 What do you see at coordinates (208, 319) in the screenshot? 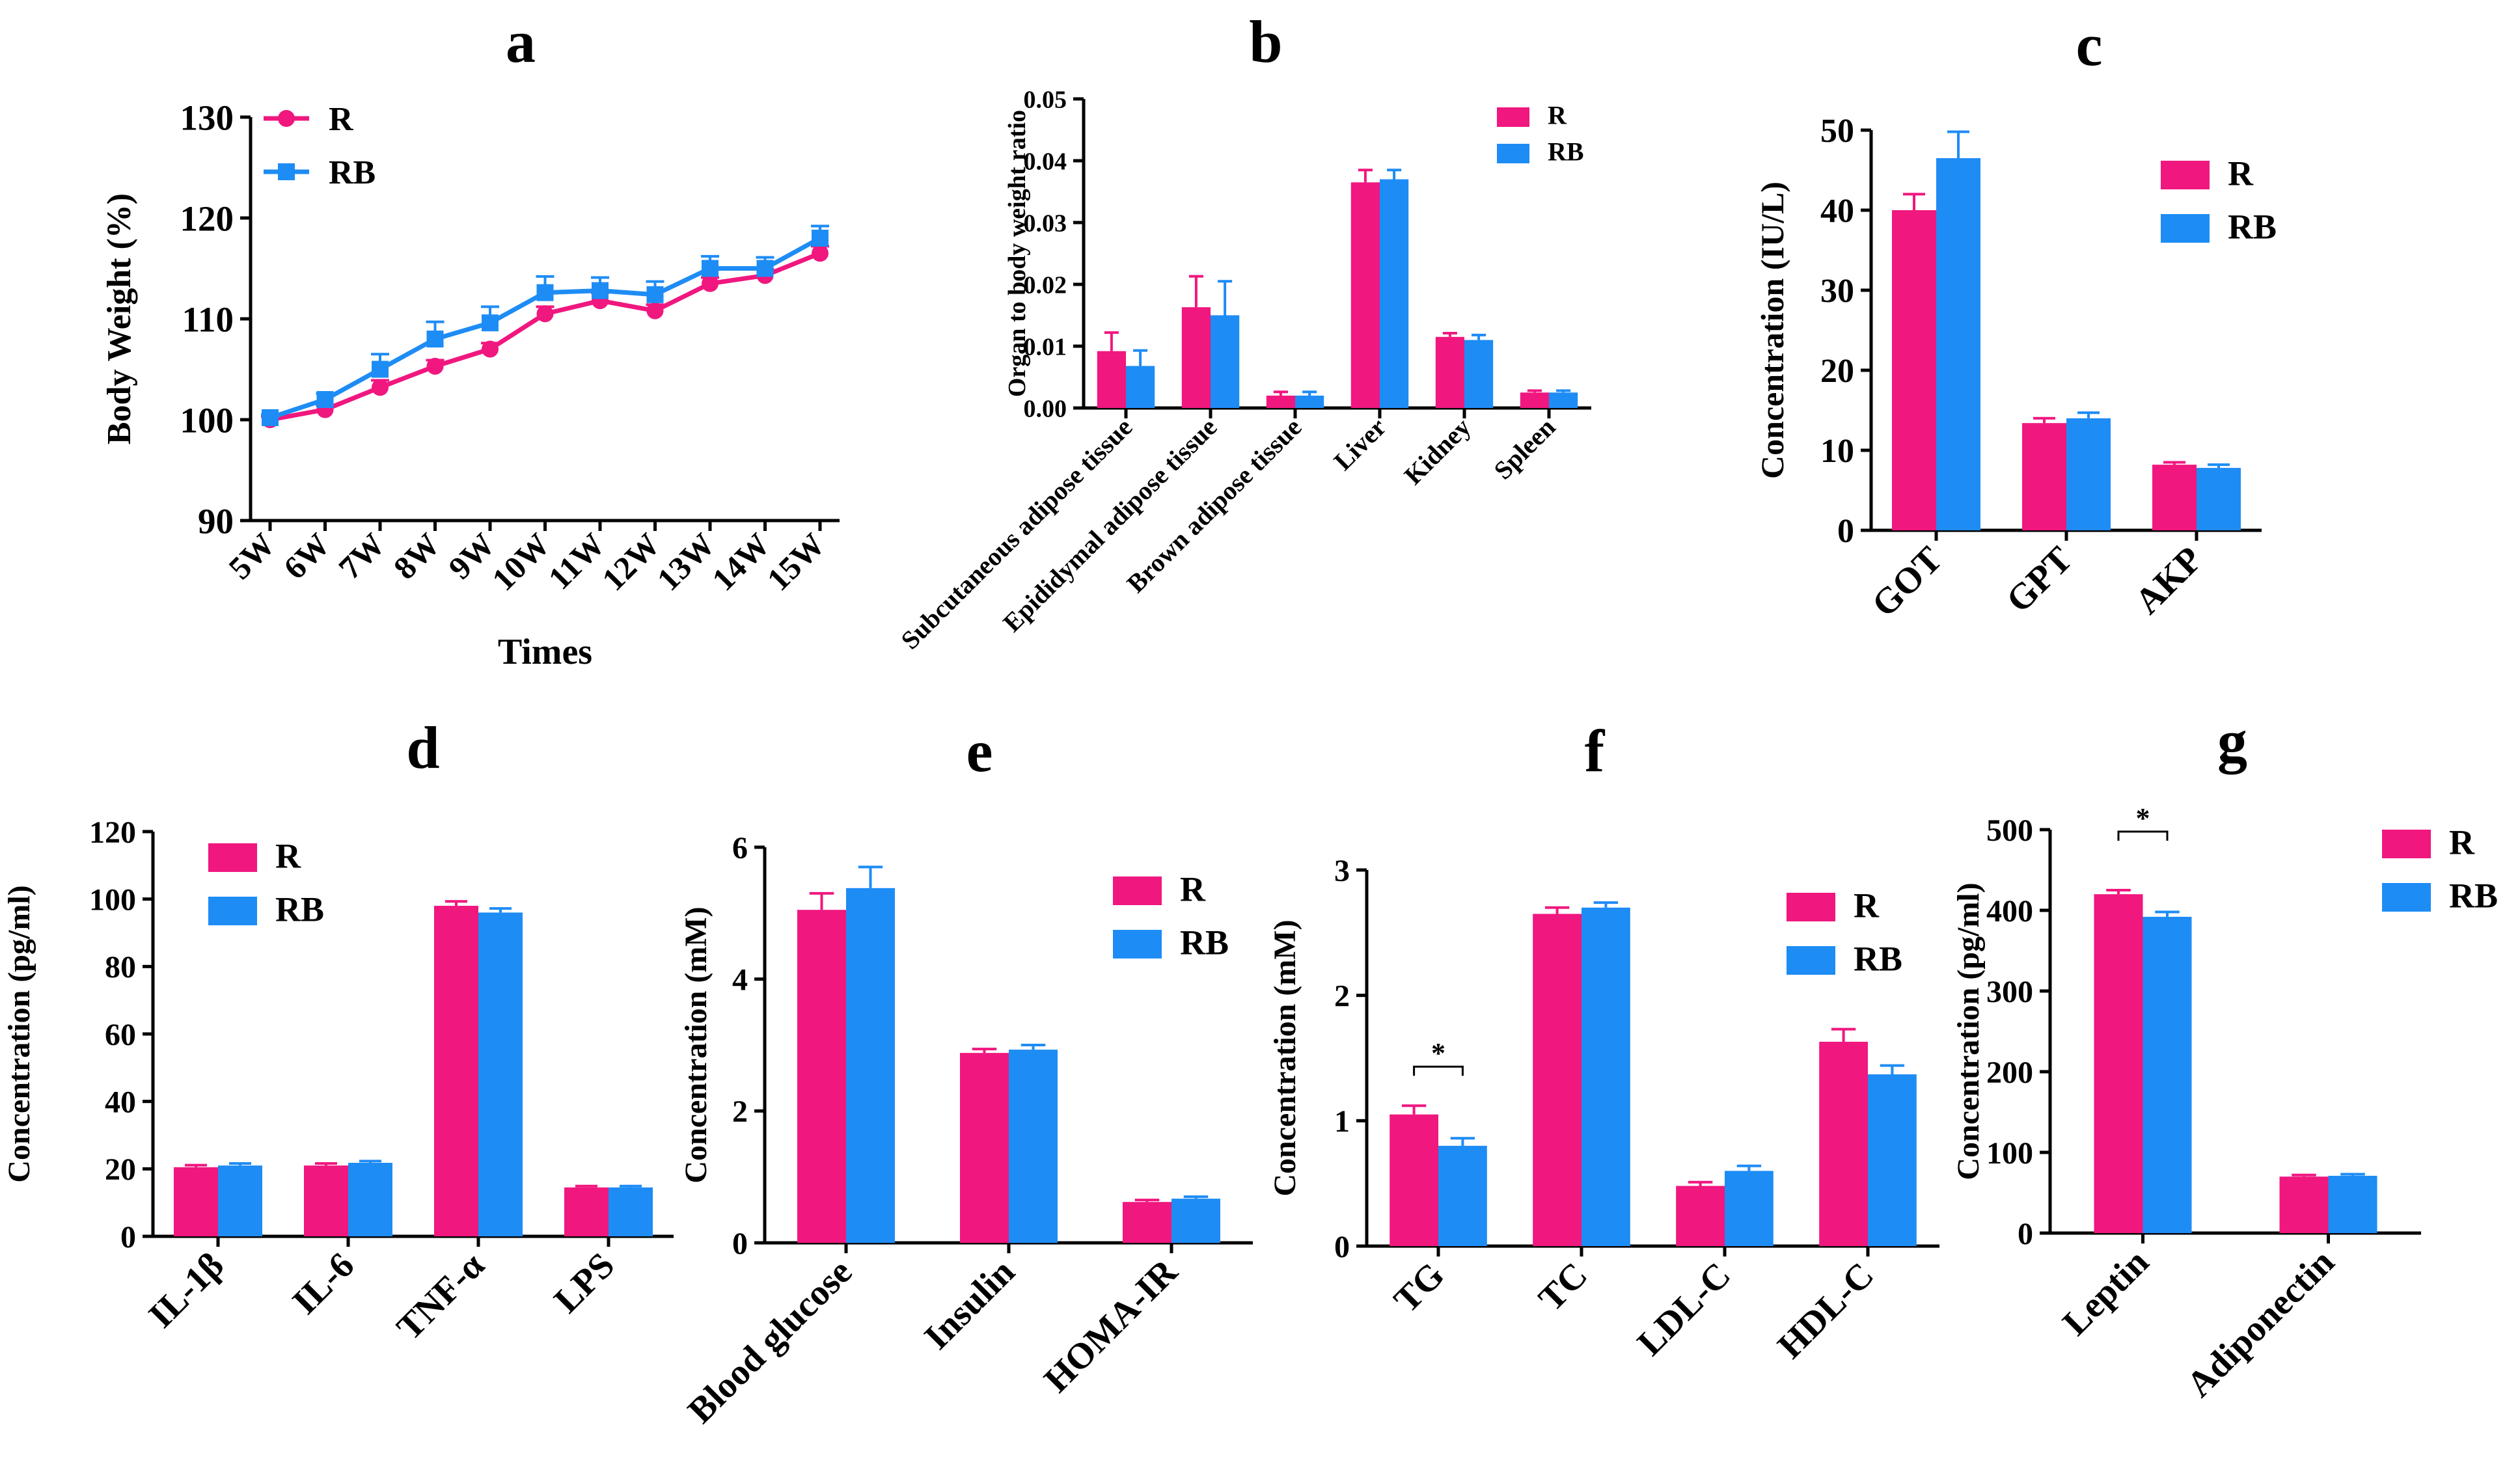
I see `y-tick-label: 110` at bounding box center [208, 319].